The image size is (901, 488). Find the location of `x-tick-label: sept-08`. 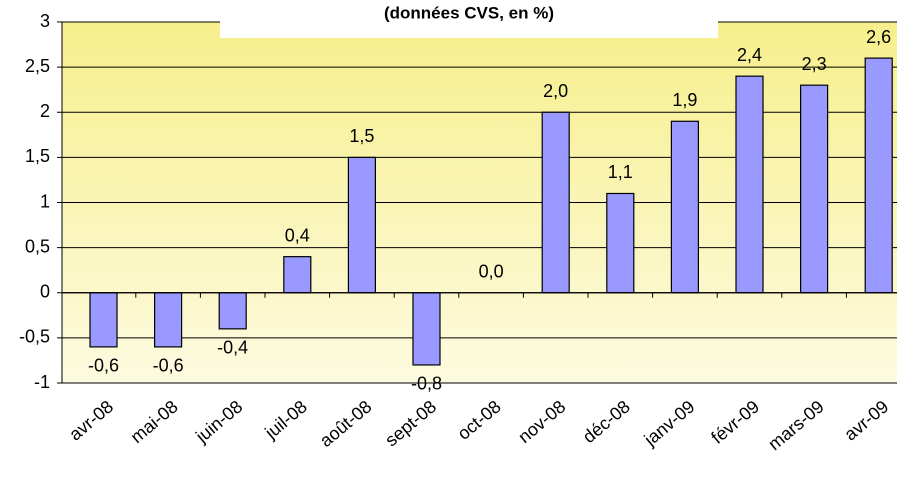

x-tick-label: sept-08 is located at coordinates (410, 423).